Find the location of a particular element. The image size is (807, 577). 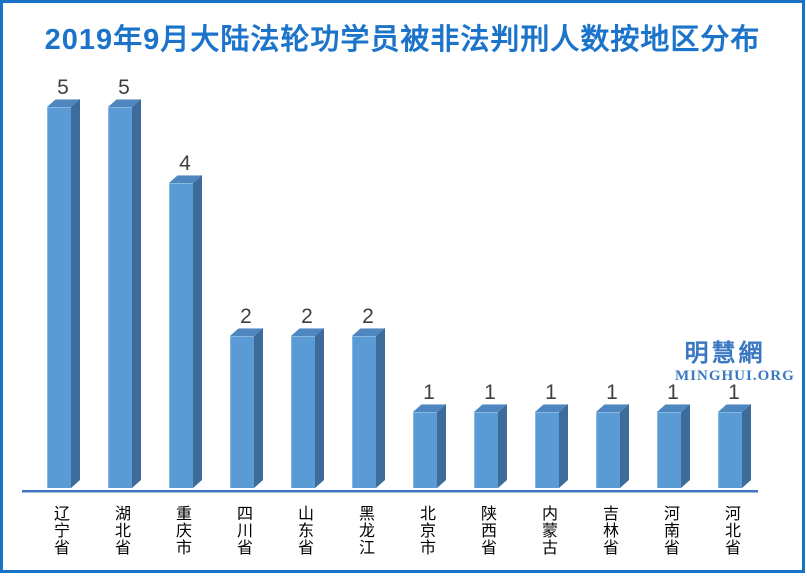

category-label: 湖北省 is located at coordinates (120, 530).